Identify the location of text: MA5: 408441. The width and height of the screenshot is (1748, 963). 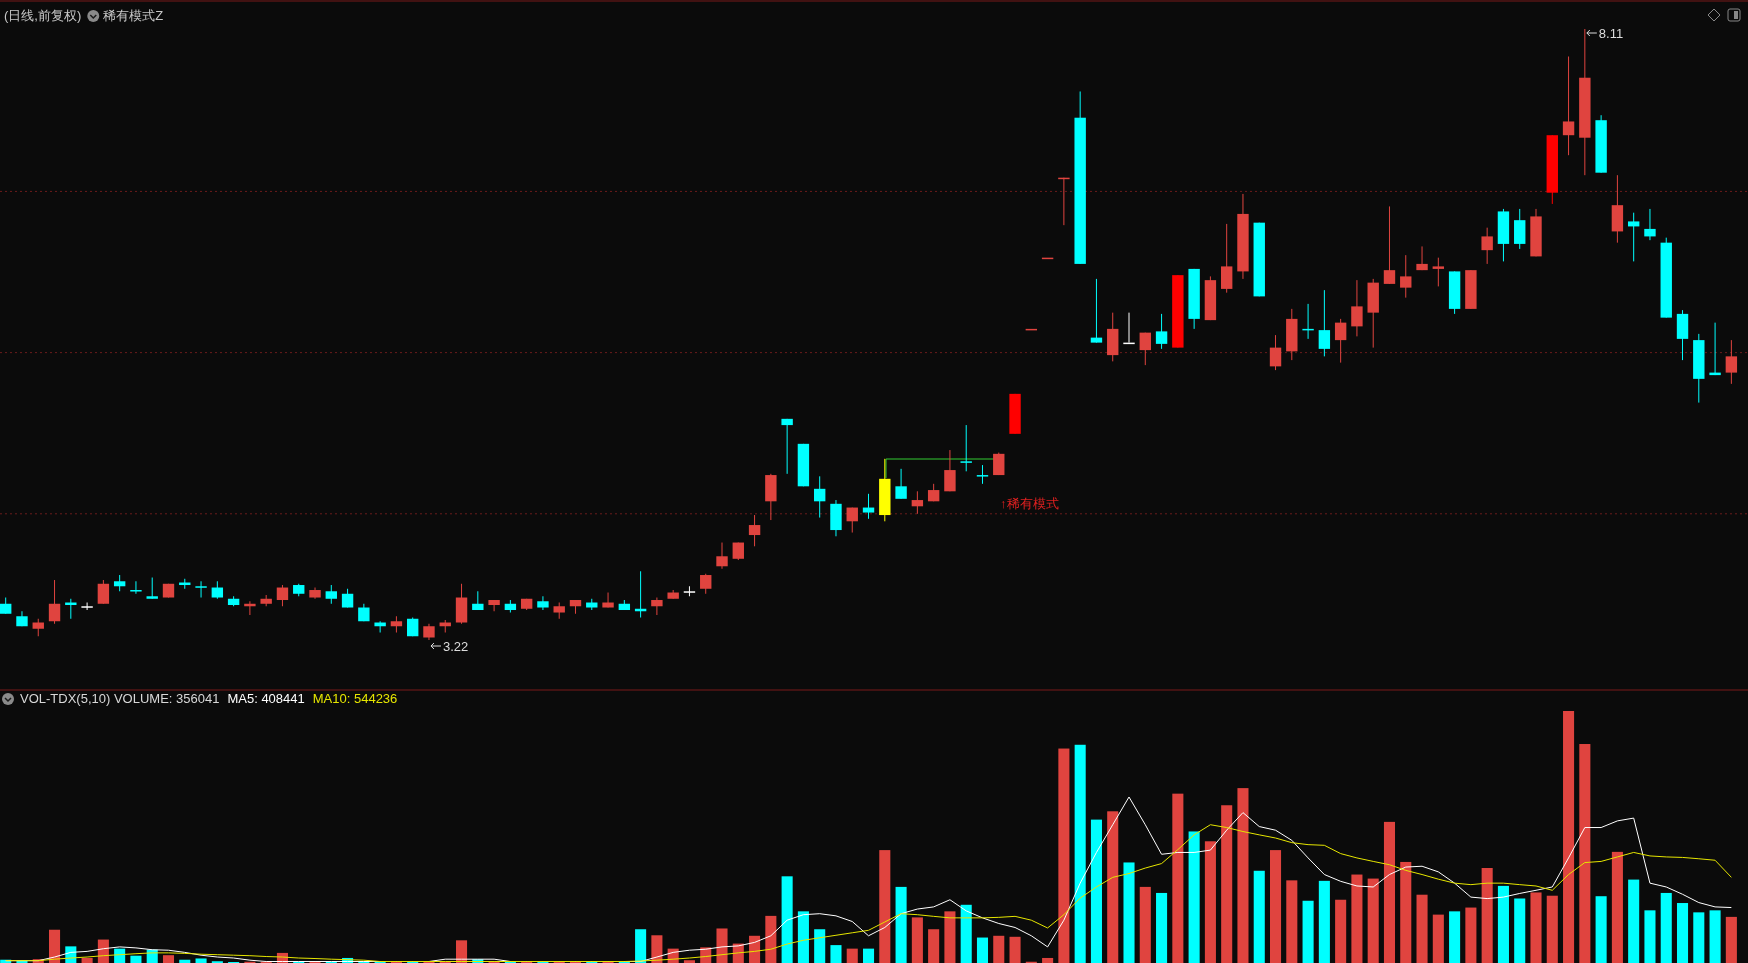
(266, 698).